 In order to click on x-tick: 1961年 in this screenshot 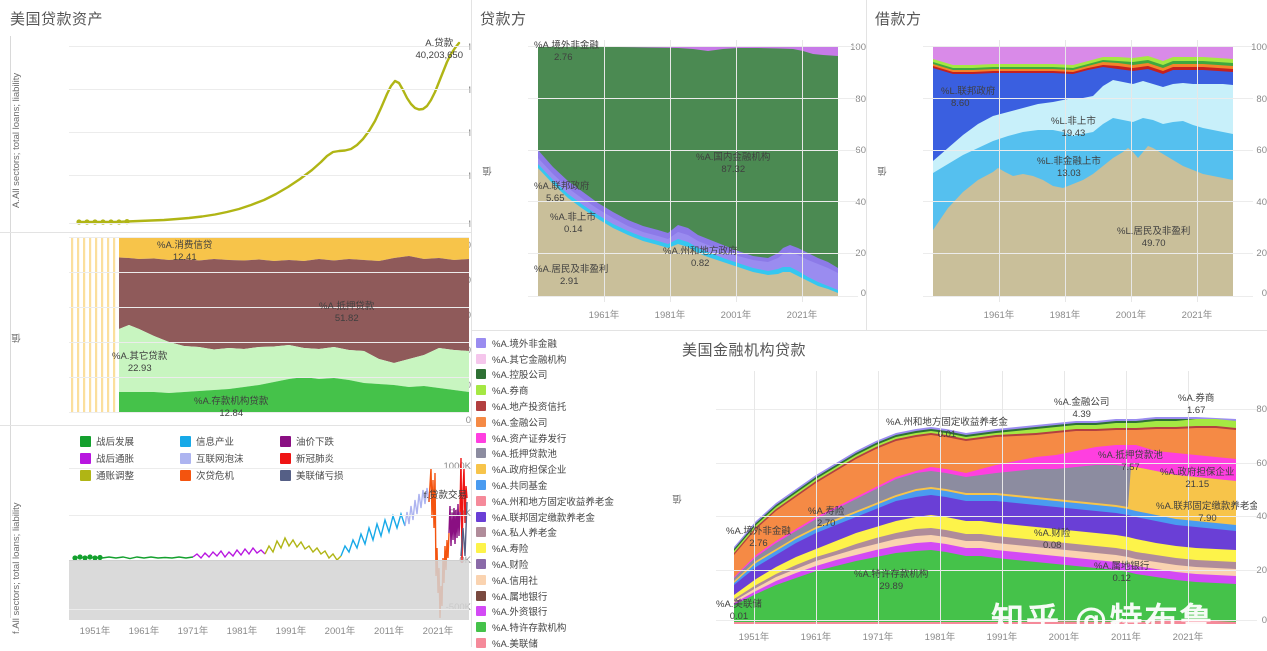, I will do `click(604, 315)`.